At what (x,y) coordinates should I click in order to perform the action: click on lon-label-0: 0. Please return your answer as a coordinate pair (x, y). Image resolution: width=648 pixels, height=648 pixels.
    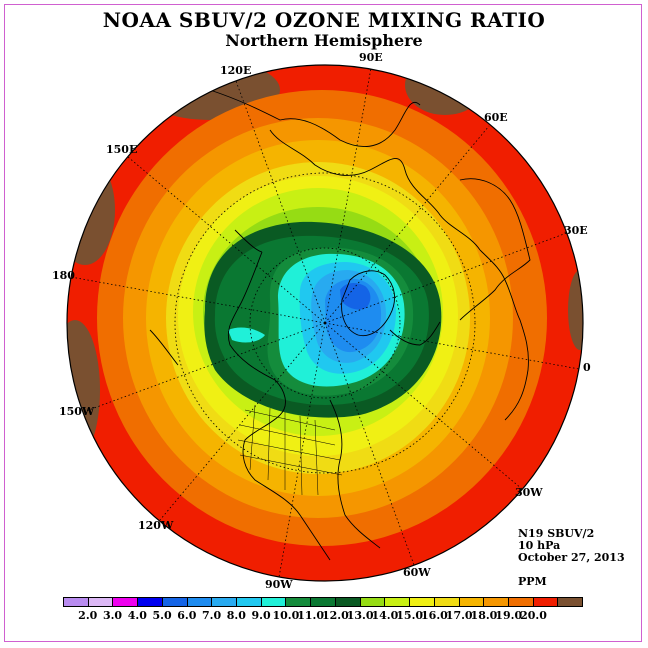
    Looking at the image, I should click on (587, 367).